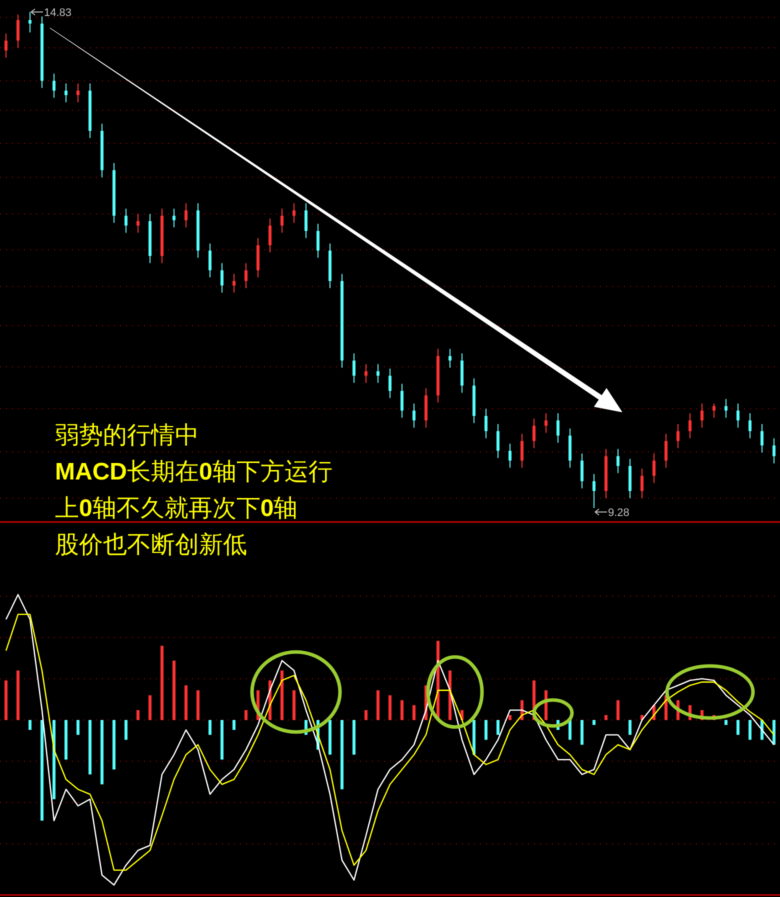  Describe the element at coordinates (127, 436) in the screenshot. I see `annotation: 弱势的行情中` at that location.